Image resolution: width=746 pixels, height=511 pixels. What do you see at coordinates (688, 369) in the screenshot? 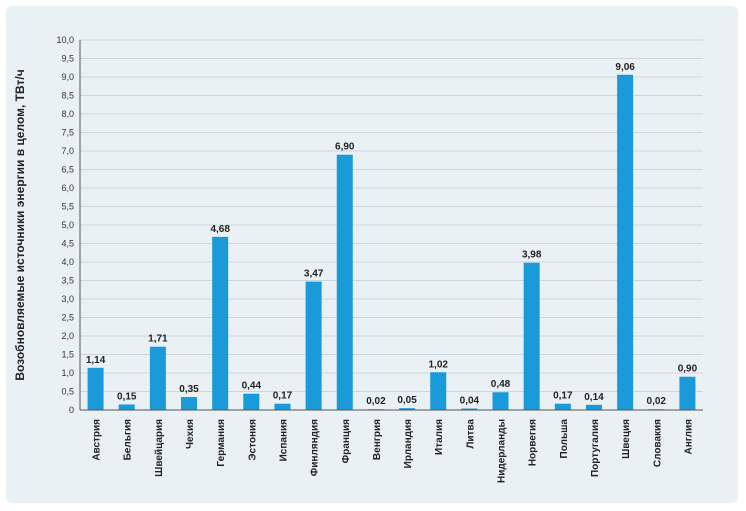
I see `data-label: 0,90` at bounding box center [688, 369].